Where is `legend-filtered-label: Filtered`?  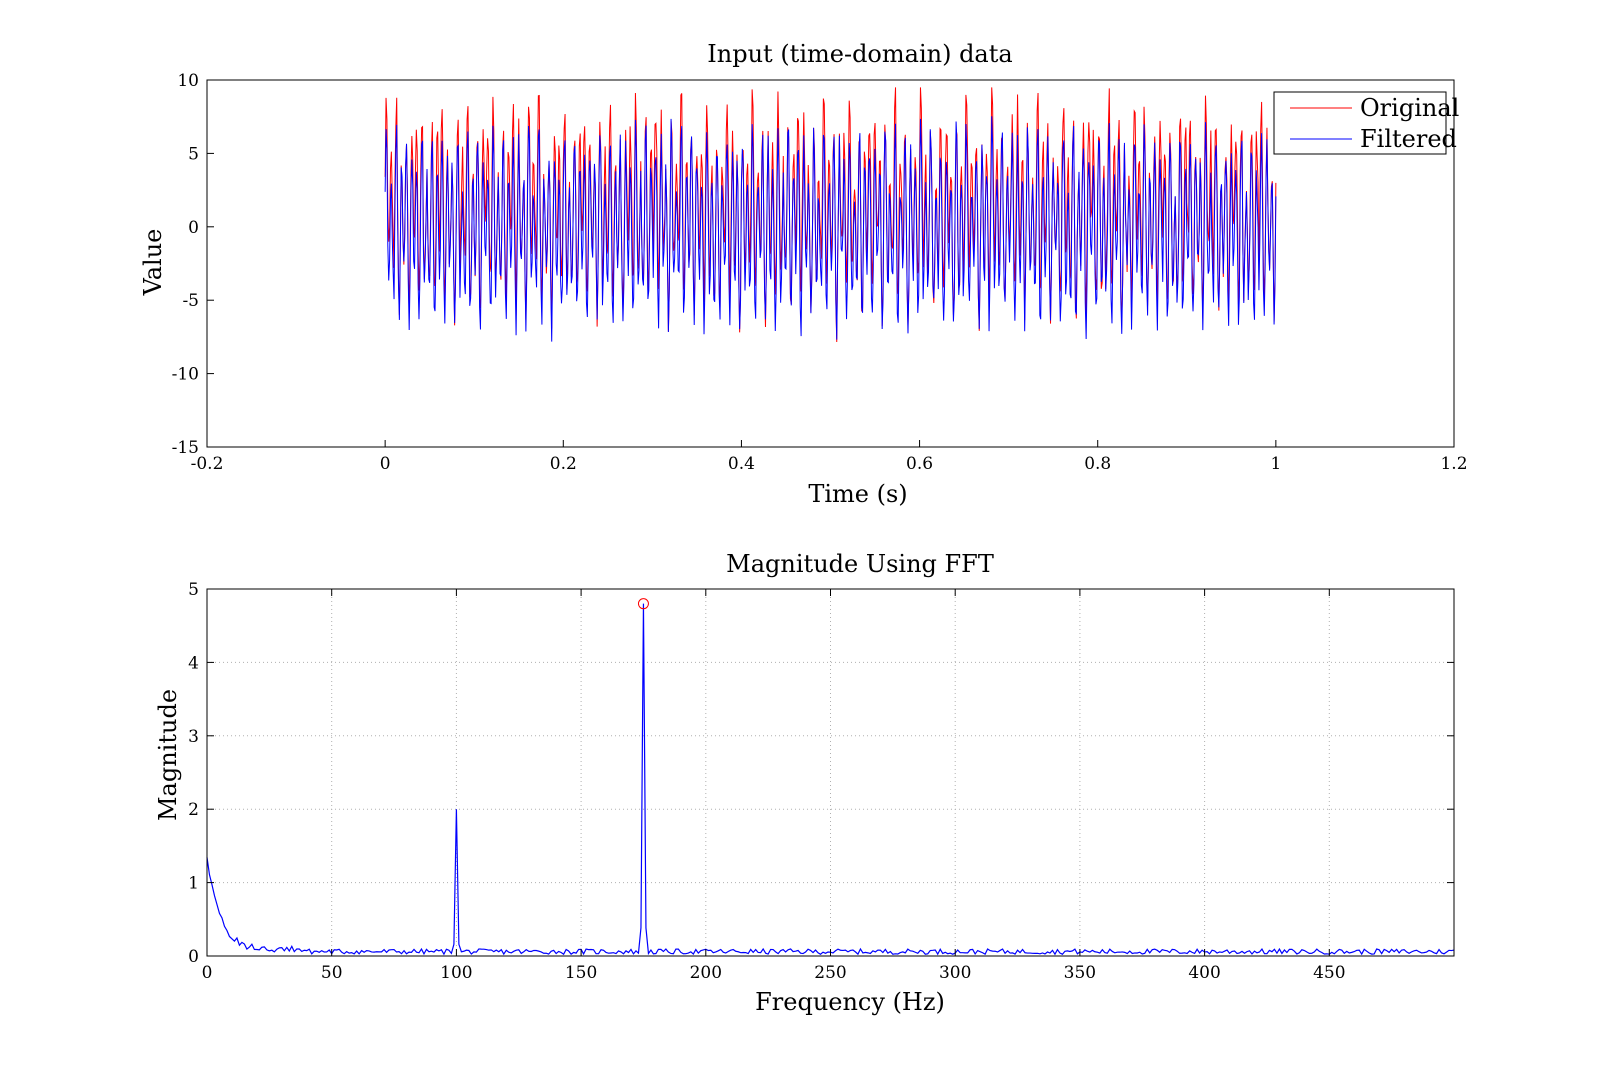
legend-filtered-label: Filtered is located at coordinates (1408, 139).